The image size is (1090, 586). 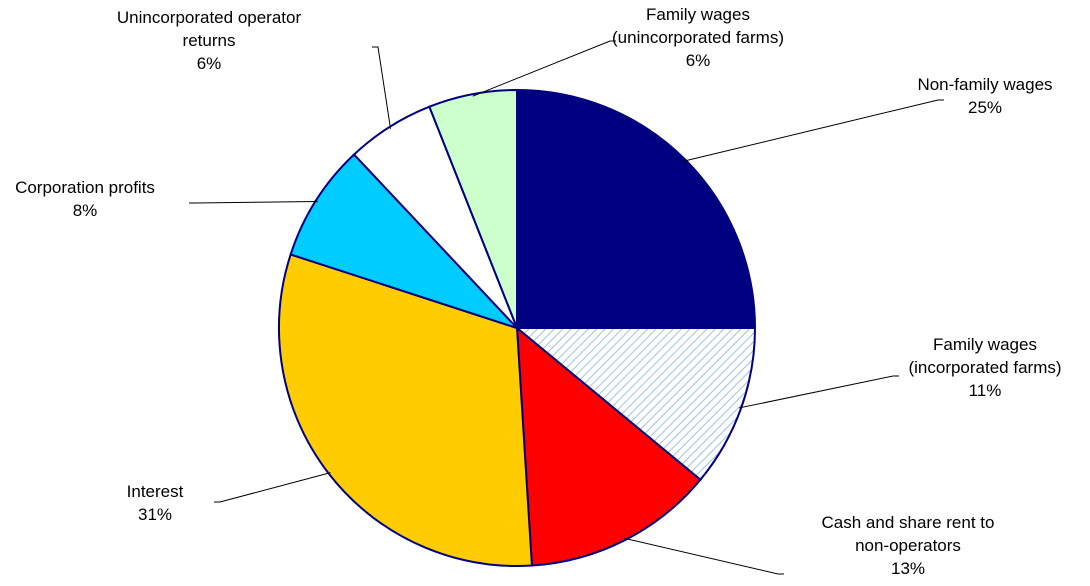 What do you see at coordinates (985, 107) in the screenshot?
I see `slice-percent-0: 25%` at bounding box center [985, 107].